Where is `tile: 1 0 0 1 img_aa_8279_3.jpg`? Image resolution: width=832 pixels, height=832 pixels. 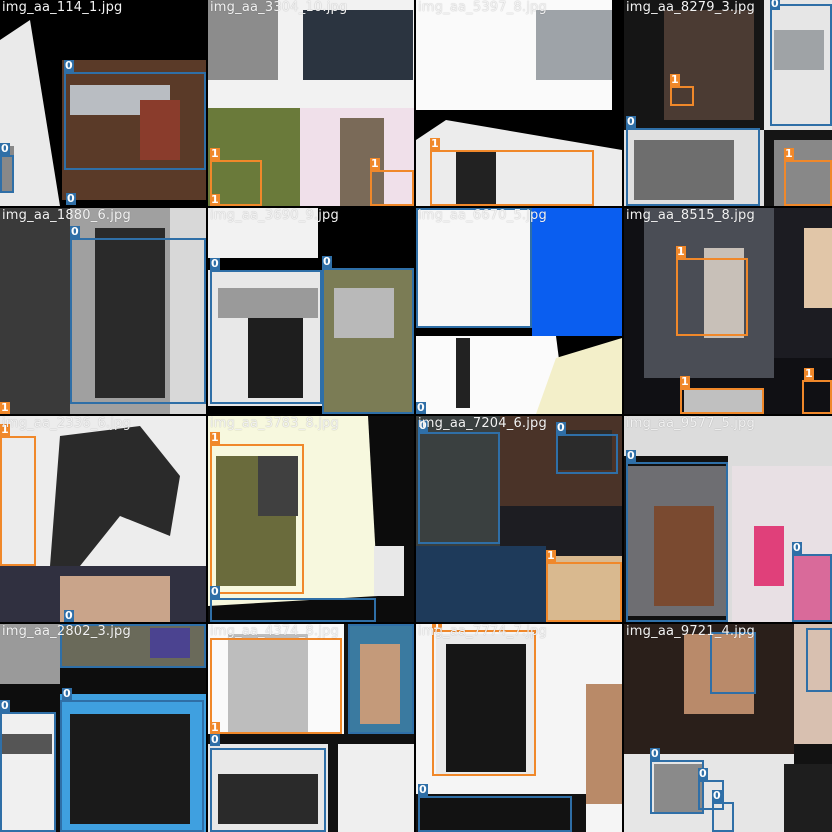
tile: 1 0 0 1 img_aa_8279_3.jpg is located at coordinates (728, 103).